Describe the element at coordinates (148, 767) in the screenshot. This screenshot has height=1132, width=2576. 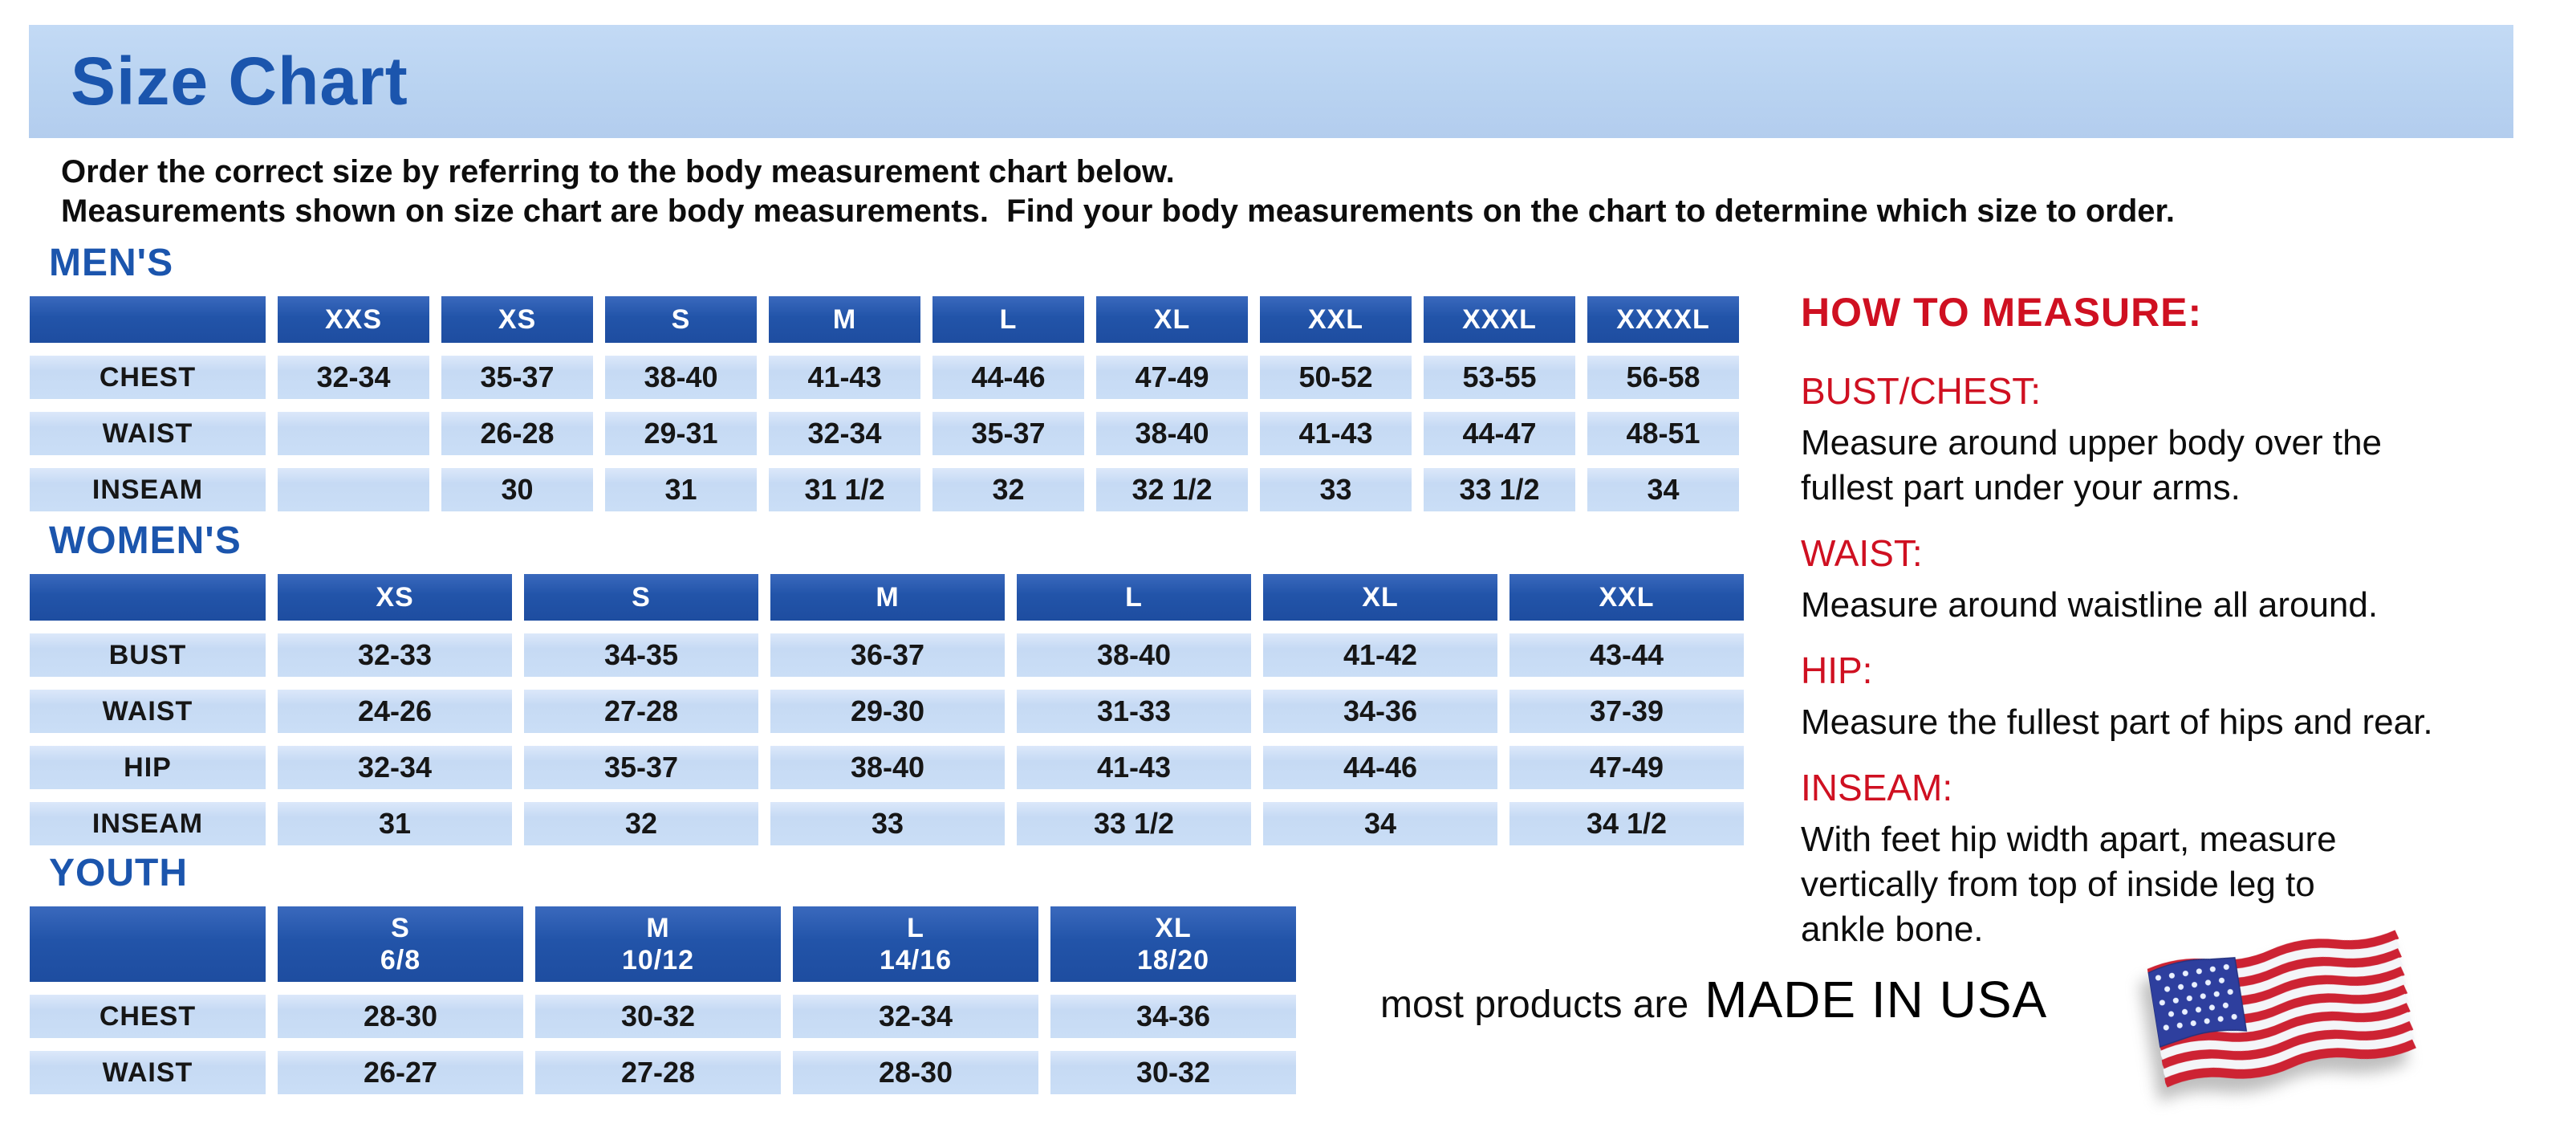
I see `row-label-cell: HIP` at that location.